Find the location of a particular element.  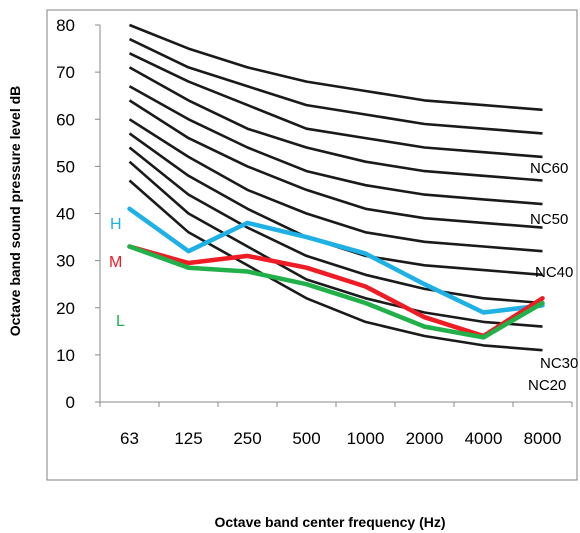

nc-label: NC60 is located at coordinates (549, 168).